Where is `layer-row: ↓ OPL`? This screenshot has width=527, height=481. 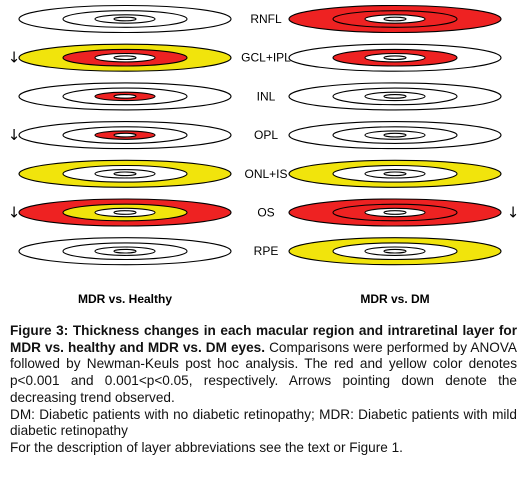 layer-row: ↓ OPL is located at coordinates (255, 135).